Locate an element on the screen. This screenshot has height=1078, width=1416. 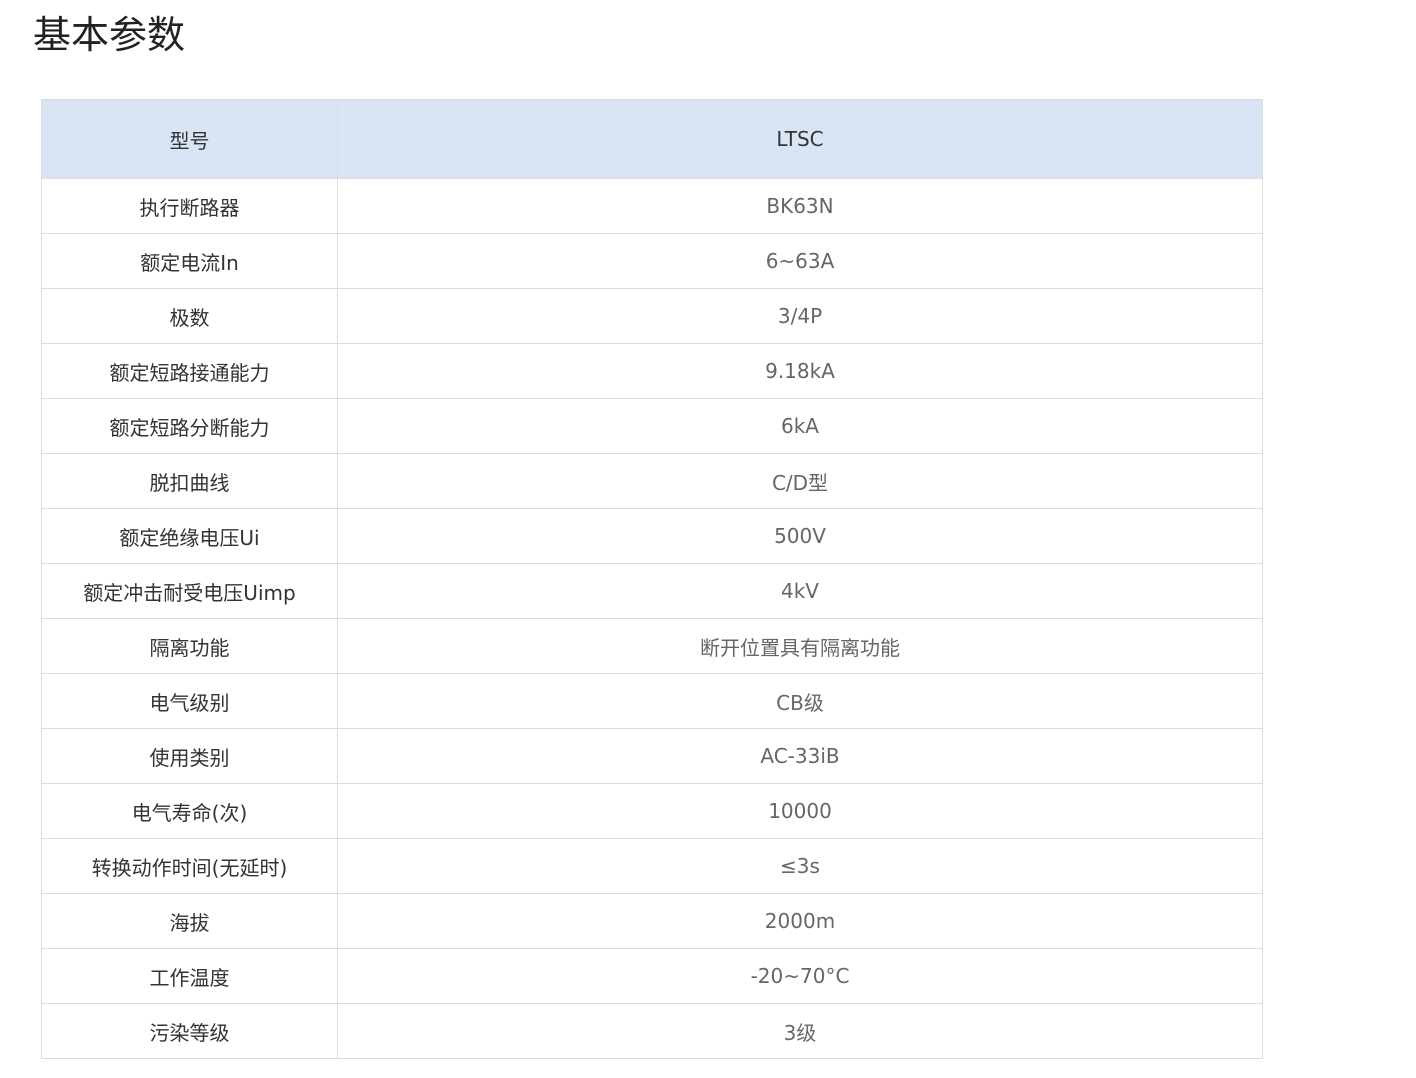
header-label: 型号 is located at coordinates (189, 139).